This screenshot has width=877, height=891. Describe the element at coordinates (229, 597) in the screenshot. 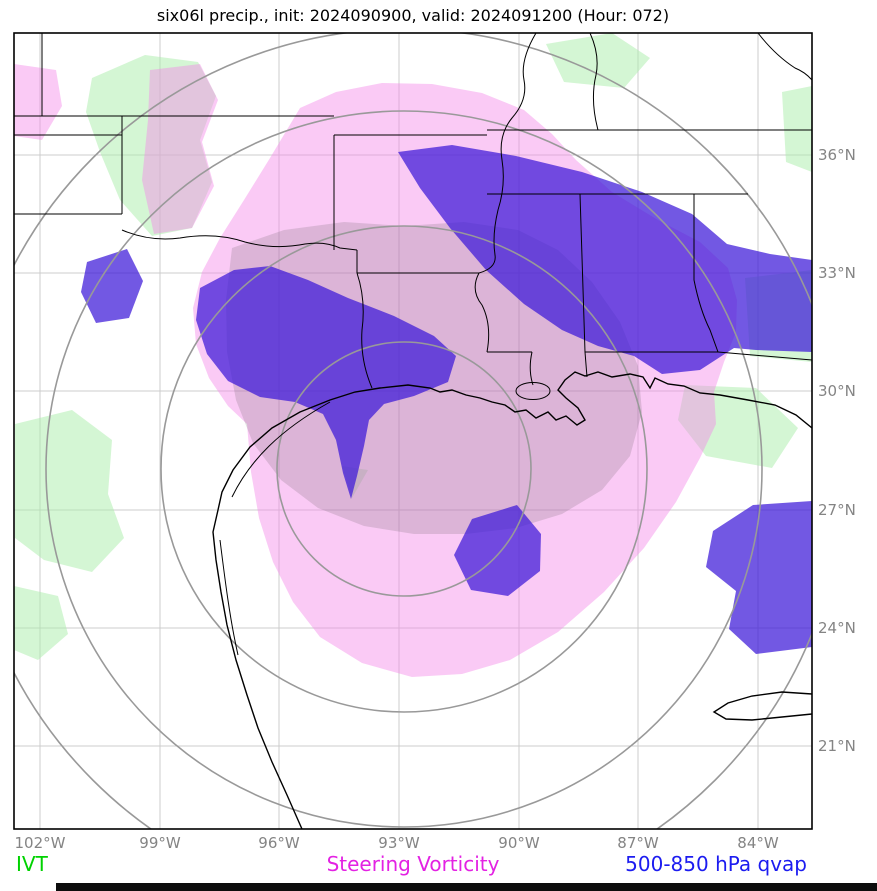

I see `laguna-madre` at that location.